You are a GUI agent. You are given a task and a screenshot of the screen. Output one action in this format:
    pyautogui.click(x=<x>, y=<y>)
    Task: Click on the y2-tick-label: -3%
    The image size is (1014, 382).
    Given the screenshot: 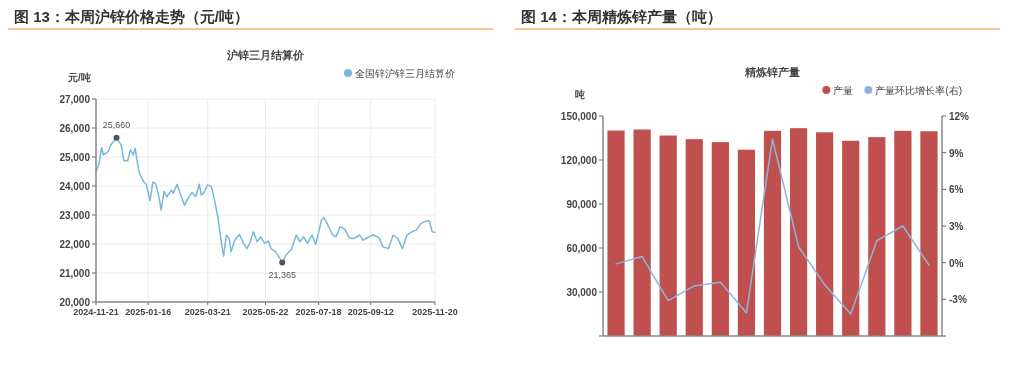 What is the action you would take?
    pyautogui.click(x=958, y=300)
    